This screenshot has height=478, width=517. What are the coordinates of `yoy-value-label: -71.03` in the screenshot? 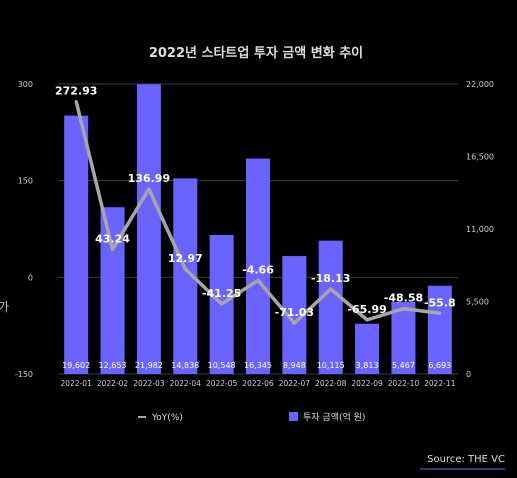 It's located at (294, 312).